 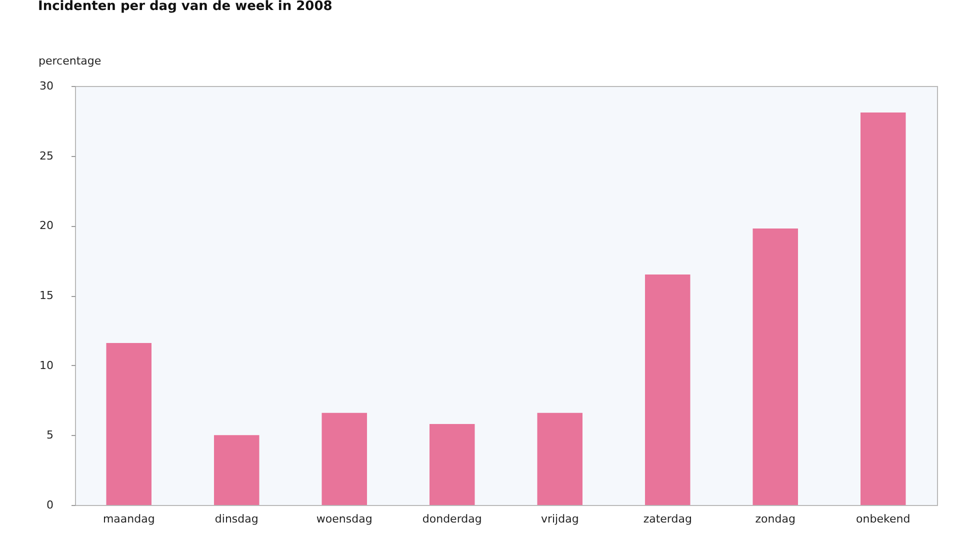 I want to click on y-tick-label: 20, so click(x=47, y=225).